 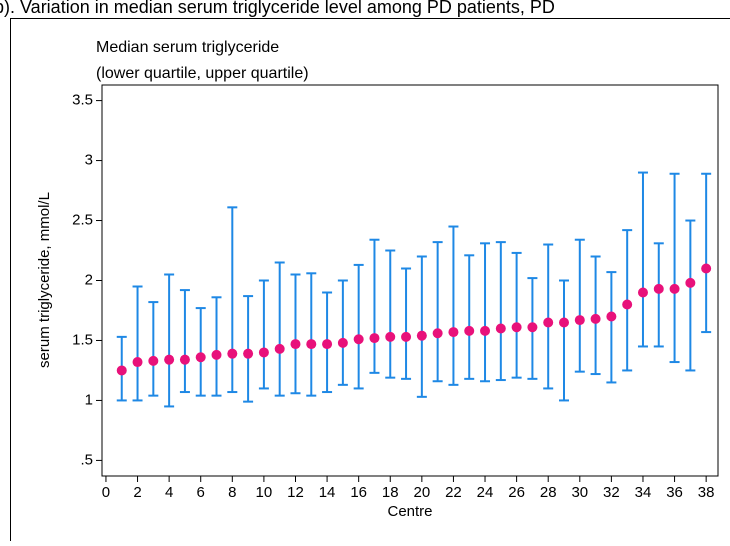 I want to click on x-tick-label: 26, so click(x=516, y=492).